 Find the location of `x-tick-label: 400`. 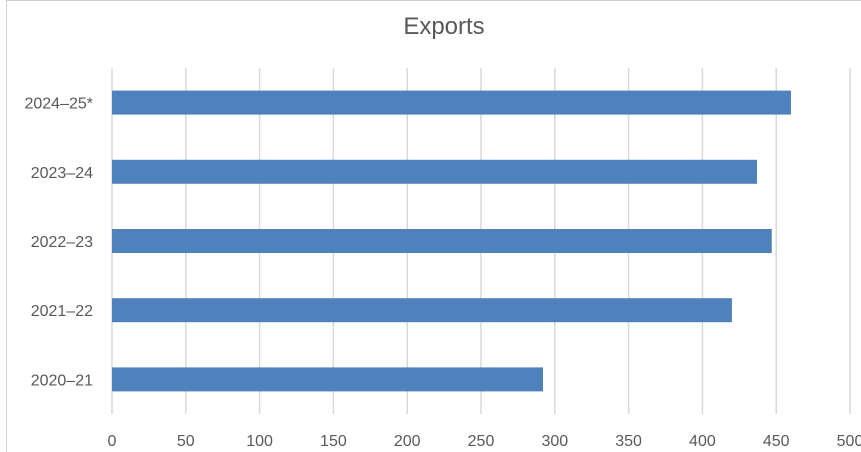

x-tick-label: 400 is located at coordinates (702, 441).